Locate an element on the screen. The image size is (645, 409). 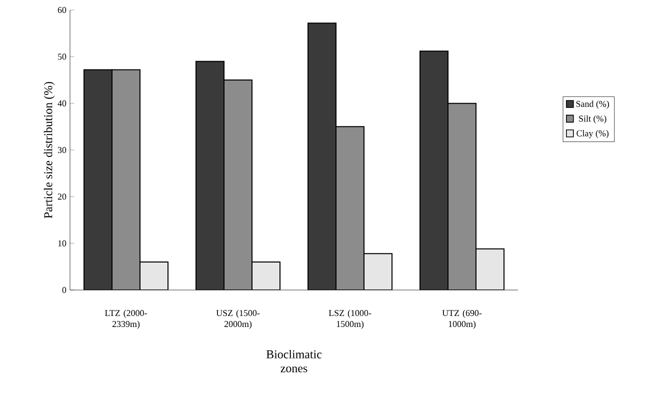
y-tick-label: 30 is located at coordinates (62, 150).